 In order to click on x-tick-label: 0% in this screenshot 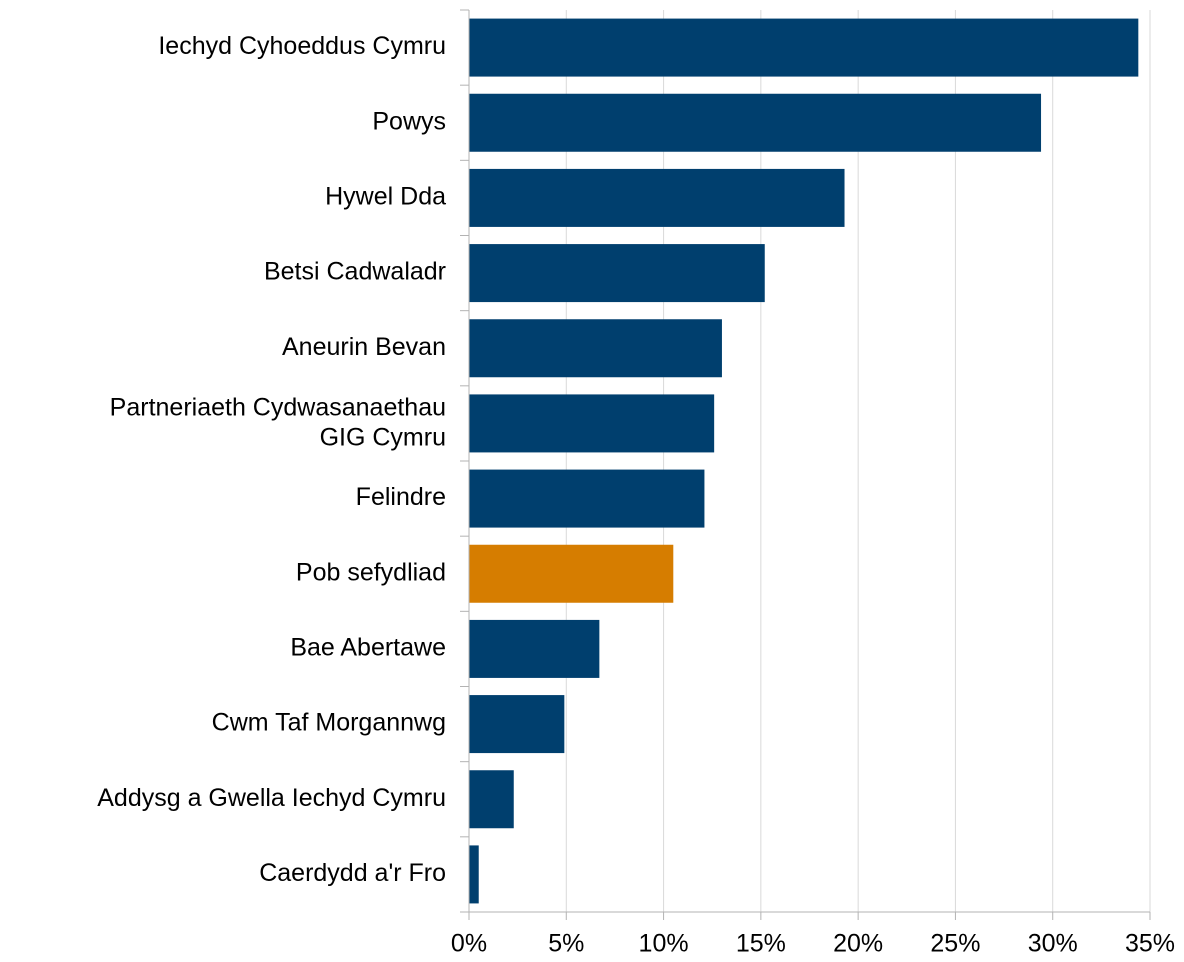, I will do `click(469, 944)`.